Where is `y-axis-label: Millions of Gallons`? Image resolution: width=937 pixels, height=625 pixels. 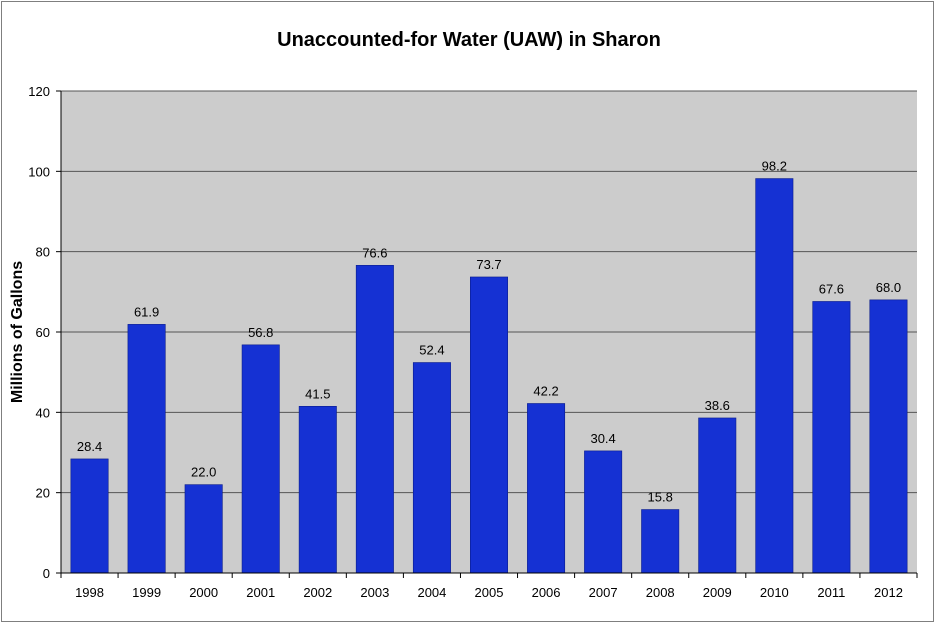
y-axis-label: Millions of Gallons is located at coordinates (17, 332).